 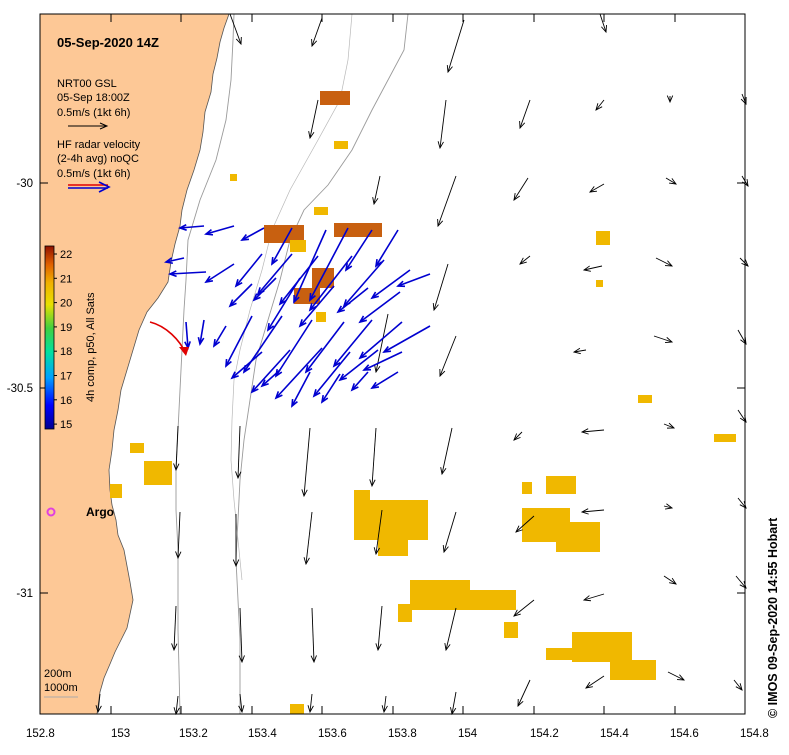 What do you see at coordinates (684, 734) in the screenshot?
I see `x-tick-label: 154.6` at bounding box center [684, 734].